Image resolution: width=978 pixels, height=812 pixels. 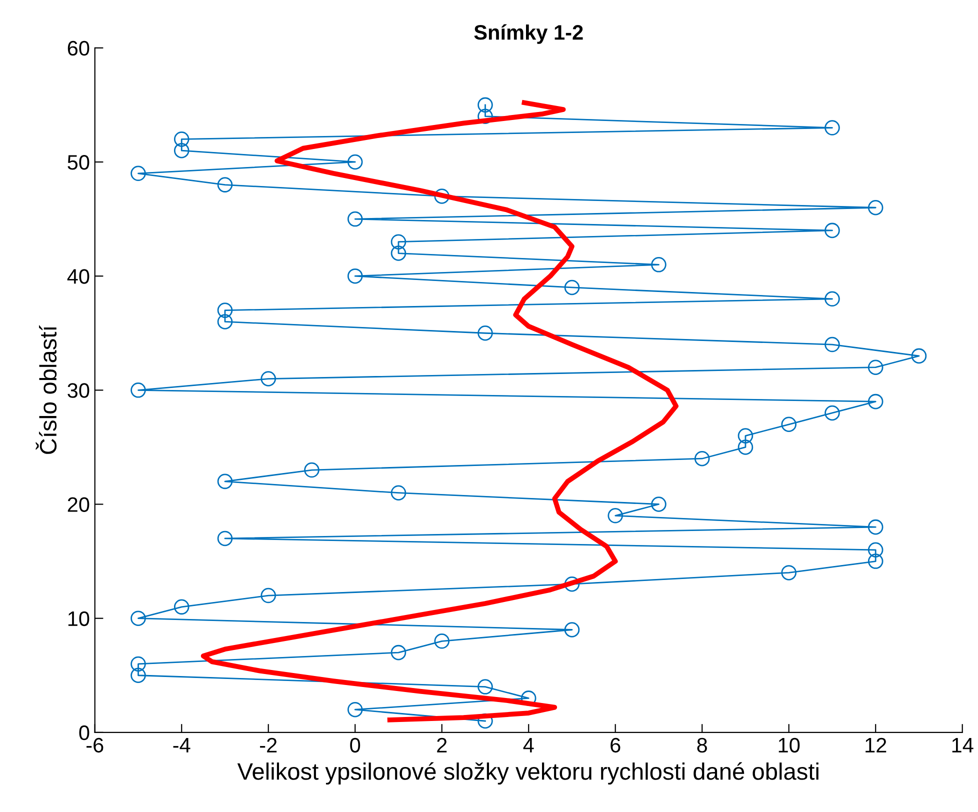 I want to click on y-tick-label: 60, so click(x=79, y=48).